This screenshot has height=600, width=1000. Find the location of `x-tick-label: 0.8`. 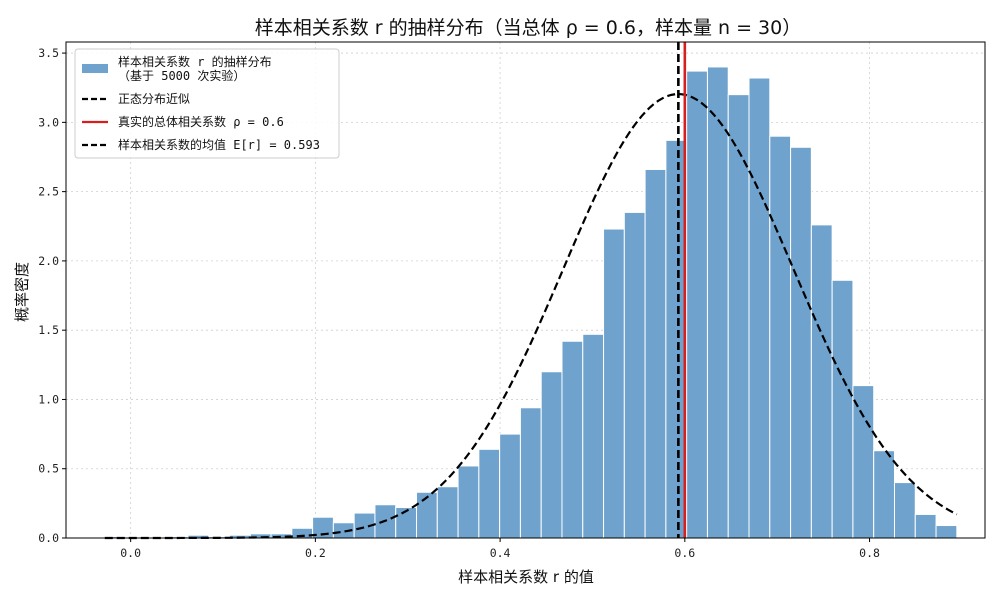

x-tick-label: 0.8 is located at coordinates (869, 553).